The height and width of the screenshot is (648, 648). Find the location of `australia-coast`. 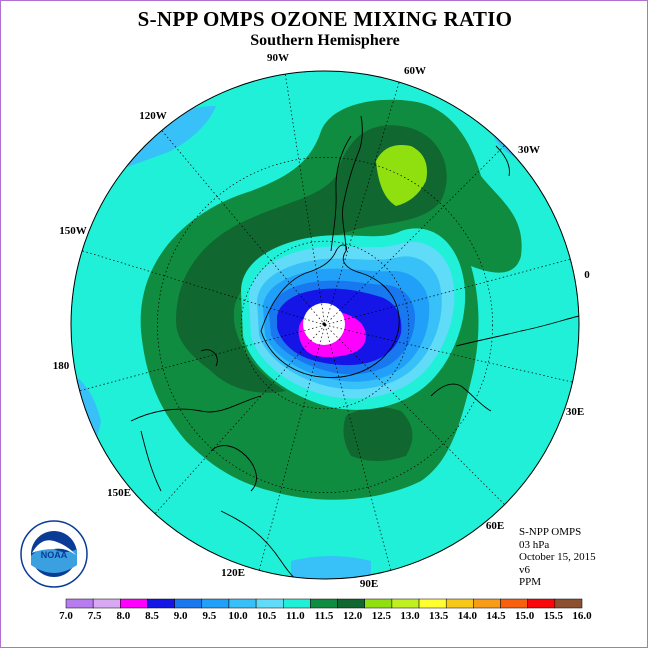

australia-coast is located at coordinates (196, 408).